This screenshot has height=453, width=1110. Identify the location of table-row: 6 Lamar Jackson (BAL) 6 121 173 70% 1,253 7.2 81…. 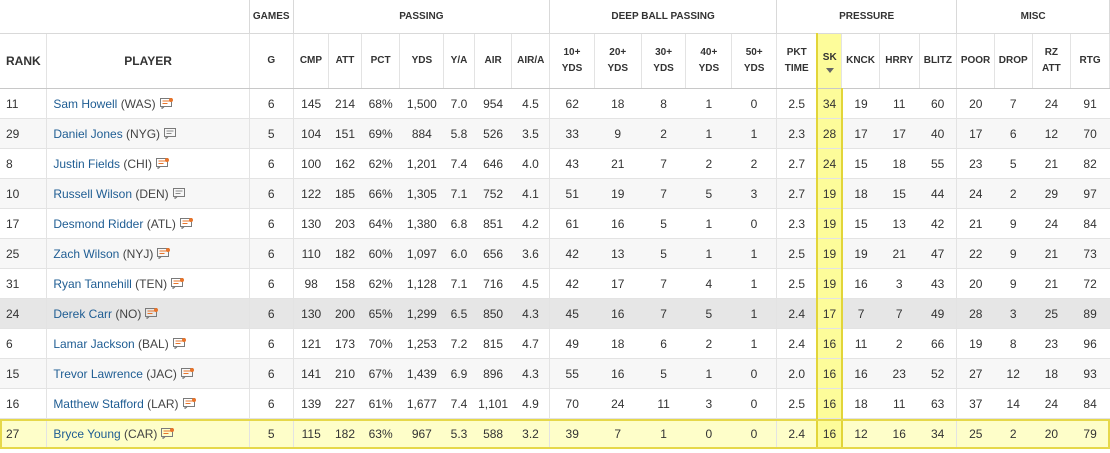
(555, 343).